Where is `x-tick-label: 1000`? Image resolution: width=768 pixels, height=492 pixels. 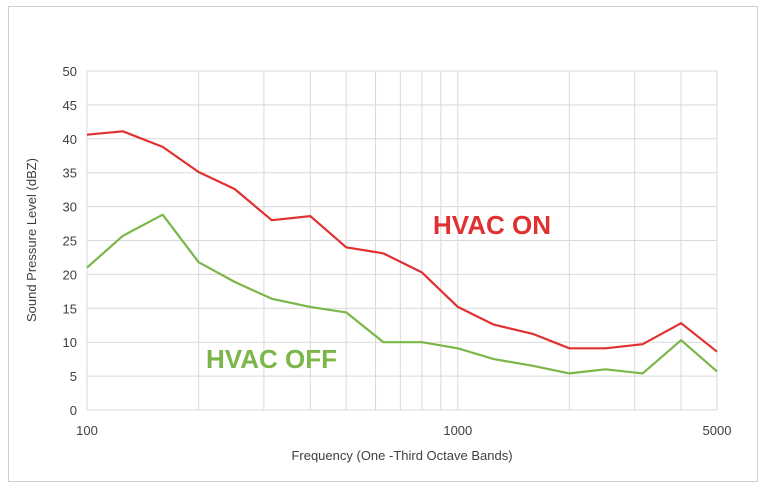 x-tick-label: 1000 is located at coordinates (457, 430).